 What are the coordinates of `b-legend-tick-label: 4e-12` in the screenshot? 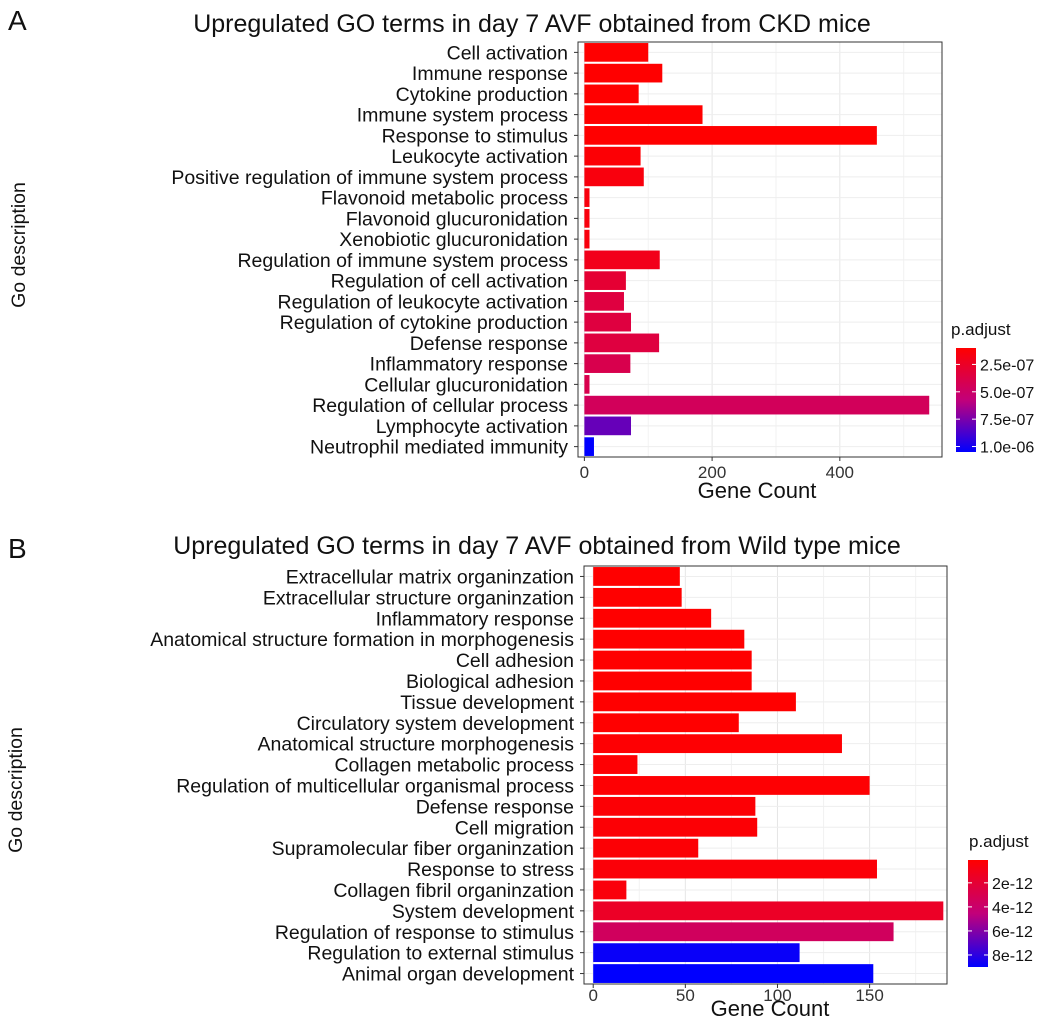 It's located at (1012, 908).